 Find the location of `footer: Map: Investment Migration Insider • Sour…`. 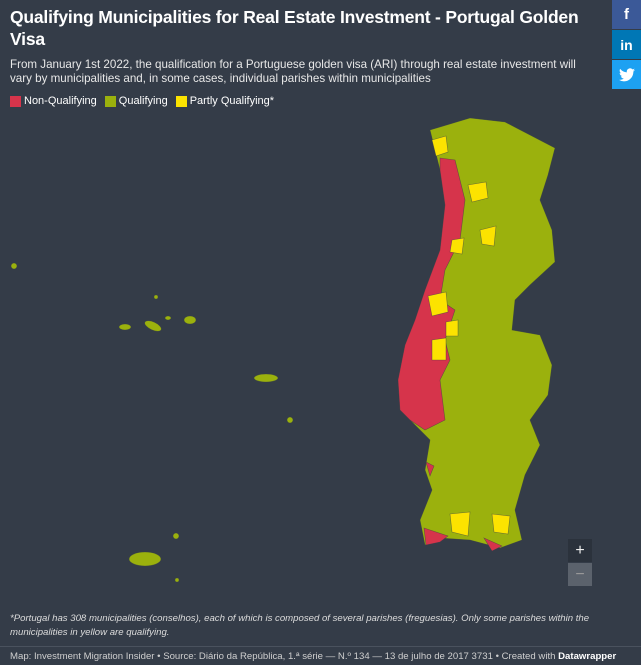

footer: Map: Investment Migration Insider • Sour… is located at coordinates (320, 654).